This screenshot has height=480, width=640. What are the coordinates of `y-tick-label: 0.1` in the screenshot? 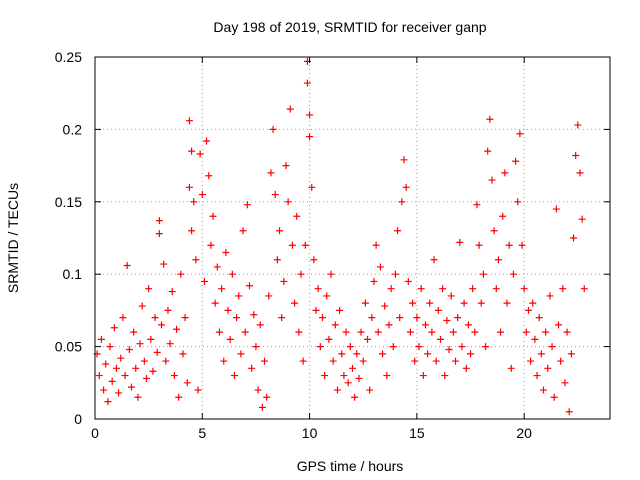 It's located at (73, 274).